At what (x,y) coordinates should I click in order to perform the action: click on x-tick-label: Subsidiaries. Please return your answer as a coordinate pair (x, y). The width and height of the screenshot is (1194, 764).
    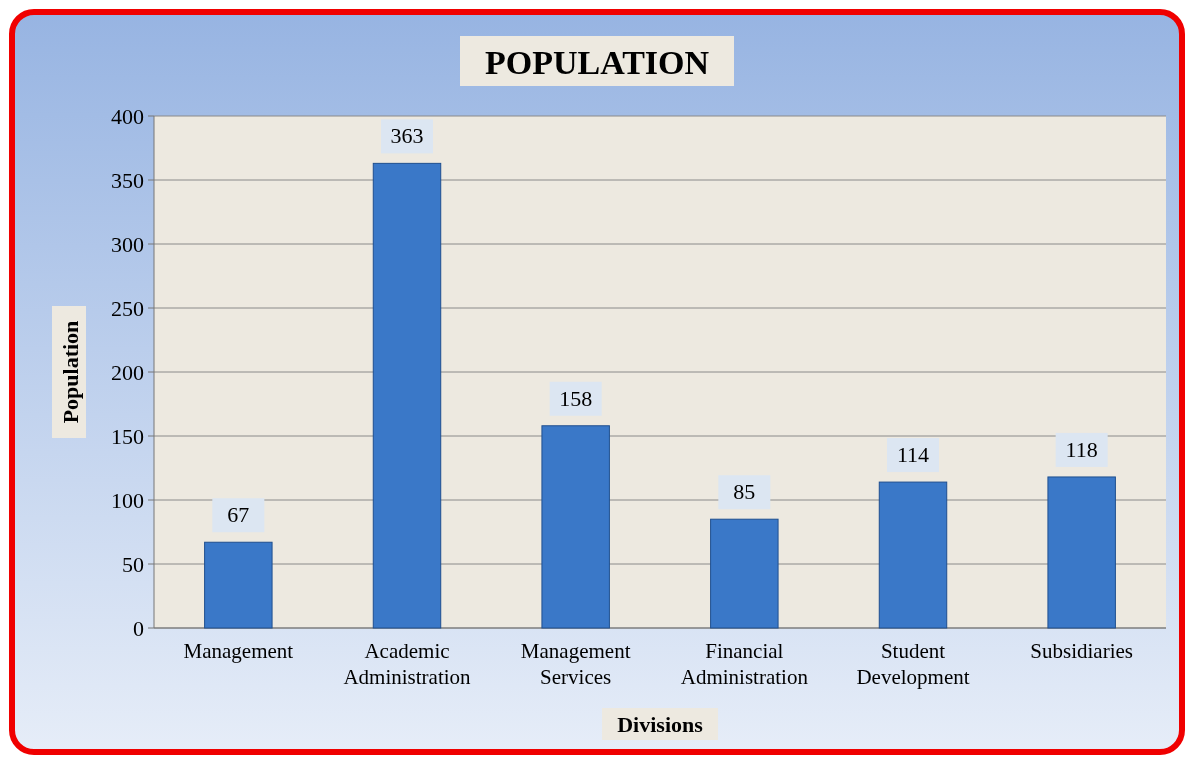
    Looking at the image, I should click on (1081, 651).